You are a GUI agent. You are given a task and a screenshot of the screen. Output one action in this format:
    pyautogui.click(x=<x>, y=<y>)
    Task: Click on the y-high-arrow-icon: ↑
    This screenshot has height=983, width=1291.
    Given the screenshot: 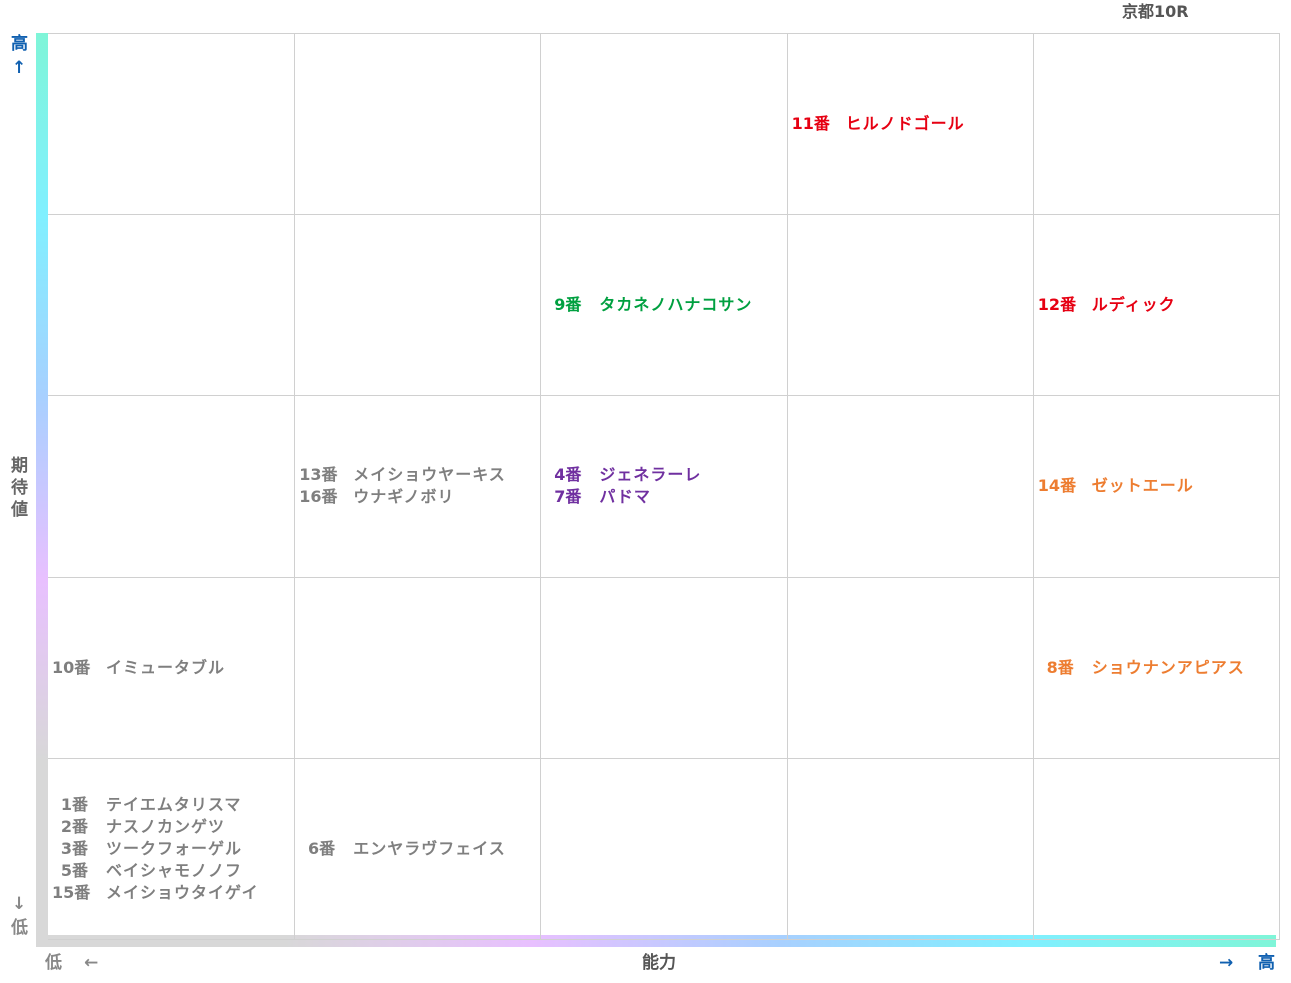 What is the action you would take?
    pyautogui.click(x=19, y=68)
    